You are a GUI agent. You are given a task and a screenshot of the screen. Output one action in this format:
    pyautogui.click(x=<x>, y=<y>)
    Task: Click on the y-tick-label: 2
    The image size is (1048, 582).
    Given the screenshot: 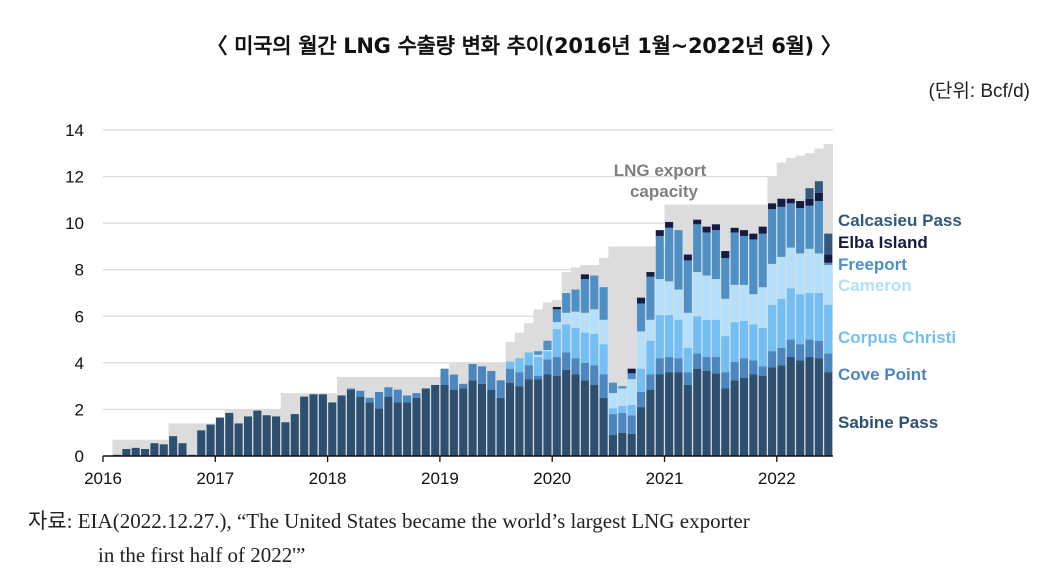 What is the action you would take?
    pyautogui.click(x=79, y=409)
    